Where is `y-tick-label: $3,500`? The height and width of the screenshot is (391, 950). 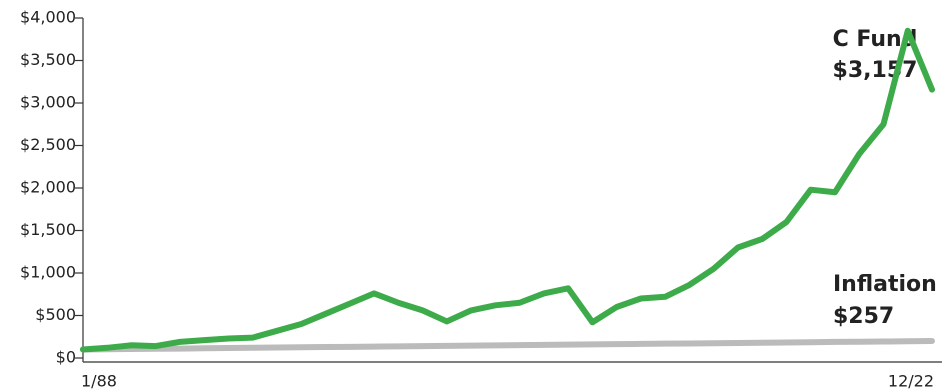 y-tick-label: $3,500 is located at coordinates (48, 59).